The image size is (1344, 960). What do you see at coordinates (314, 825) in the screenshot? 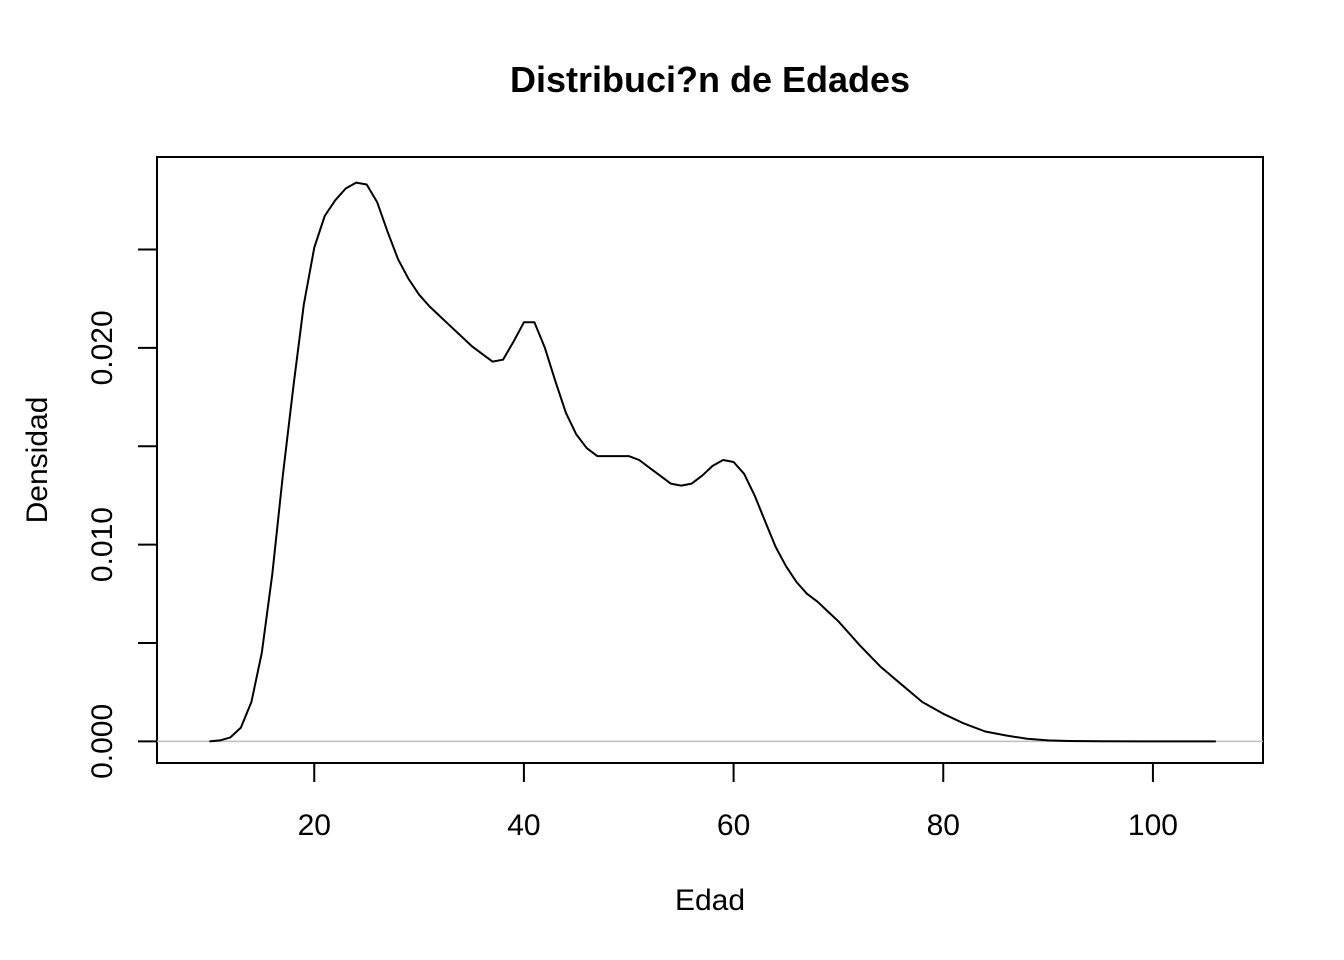
I see `x-tick-label: 20` at bounding box center [314, 825].